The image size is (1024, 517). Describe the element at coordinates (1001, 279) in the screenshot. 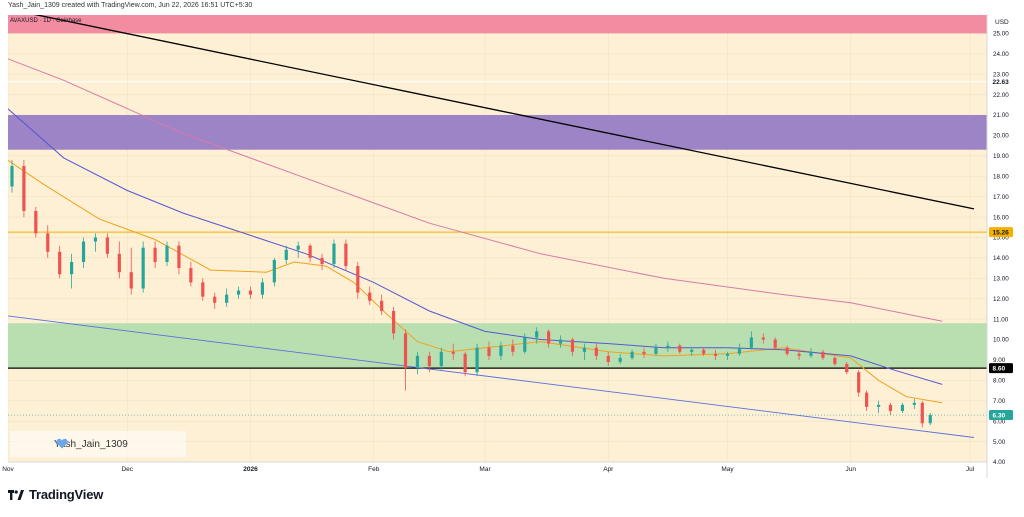

I see `y-tick-label: 13.00` at that location.